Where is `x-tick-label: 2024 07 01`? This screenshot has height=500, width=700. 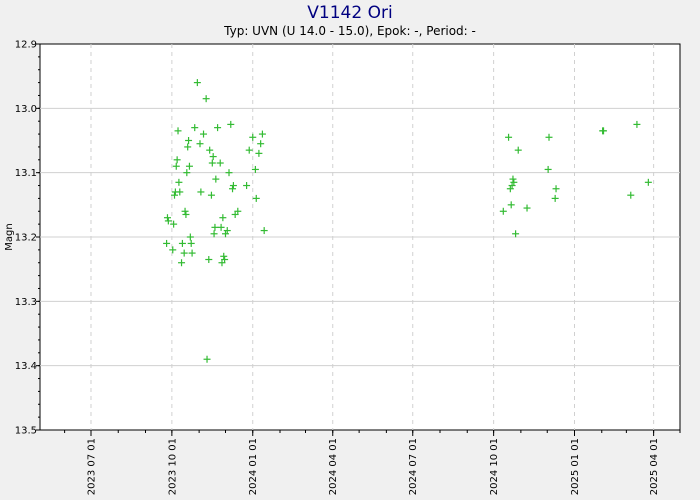 x-tick-label: 2024 07 01 is located at coordinates (413, 466).